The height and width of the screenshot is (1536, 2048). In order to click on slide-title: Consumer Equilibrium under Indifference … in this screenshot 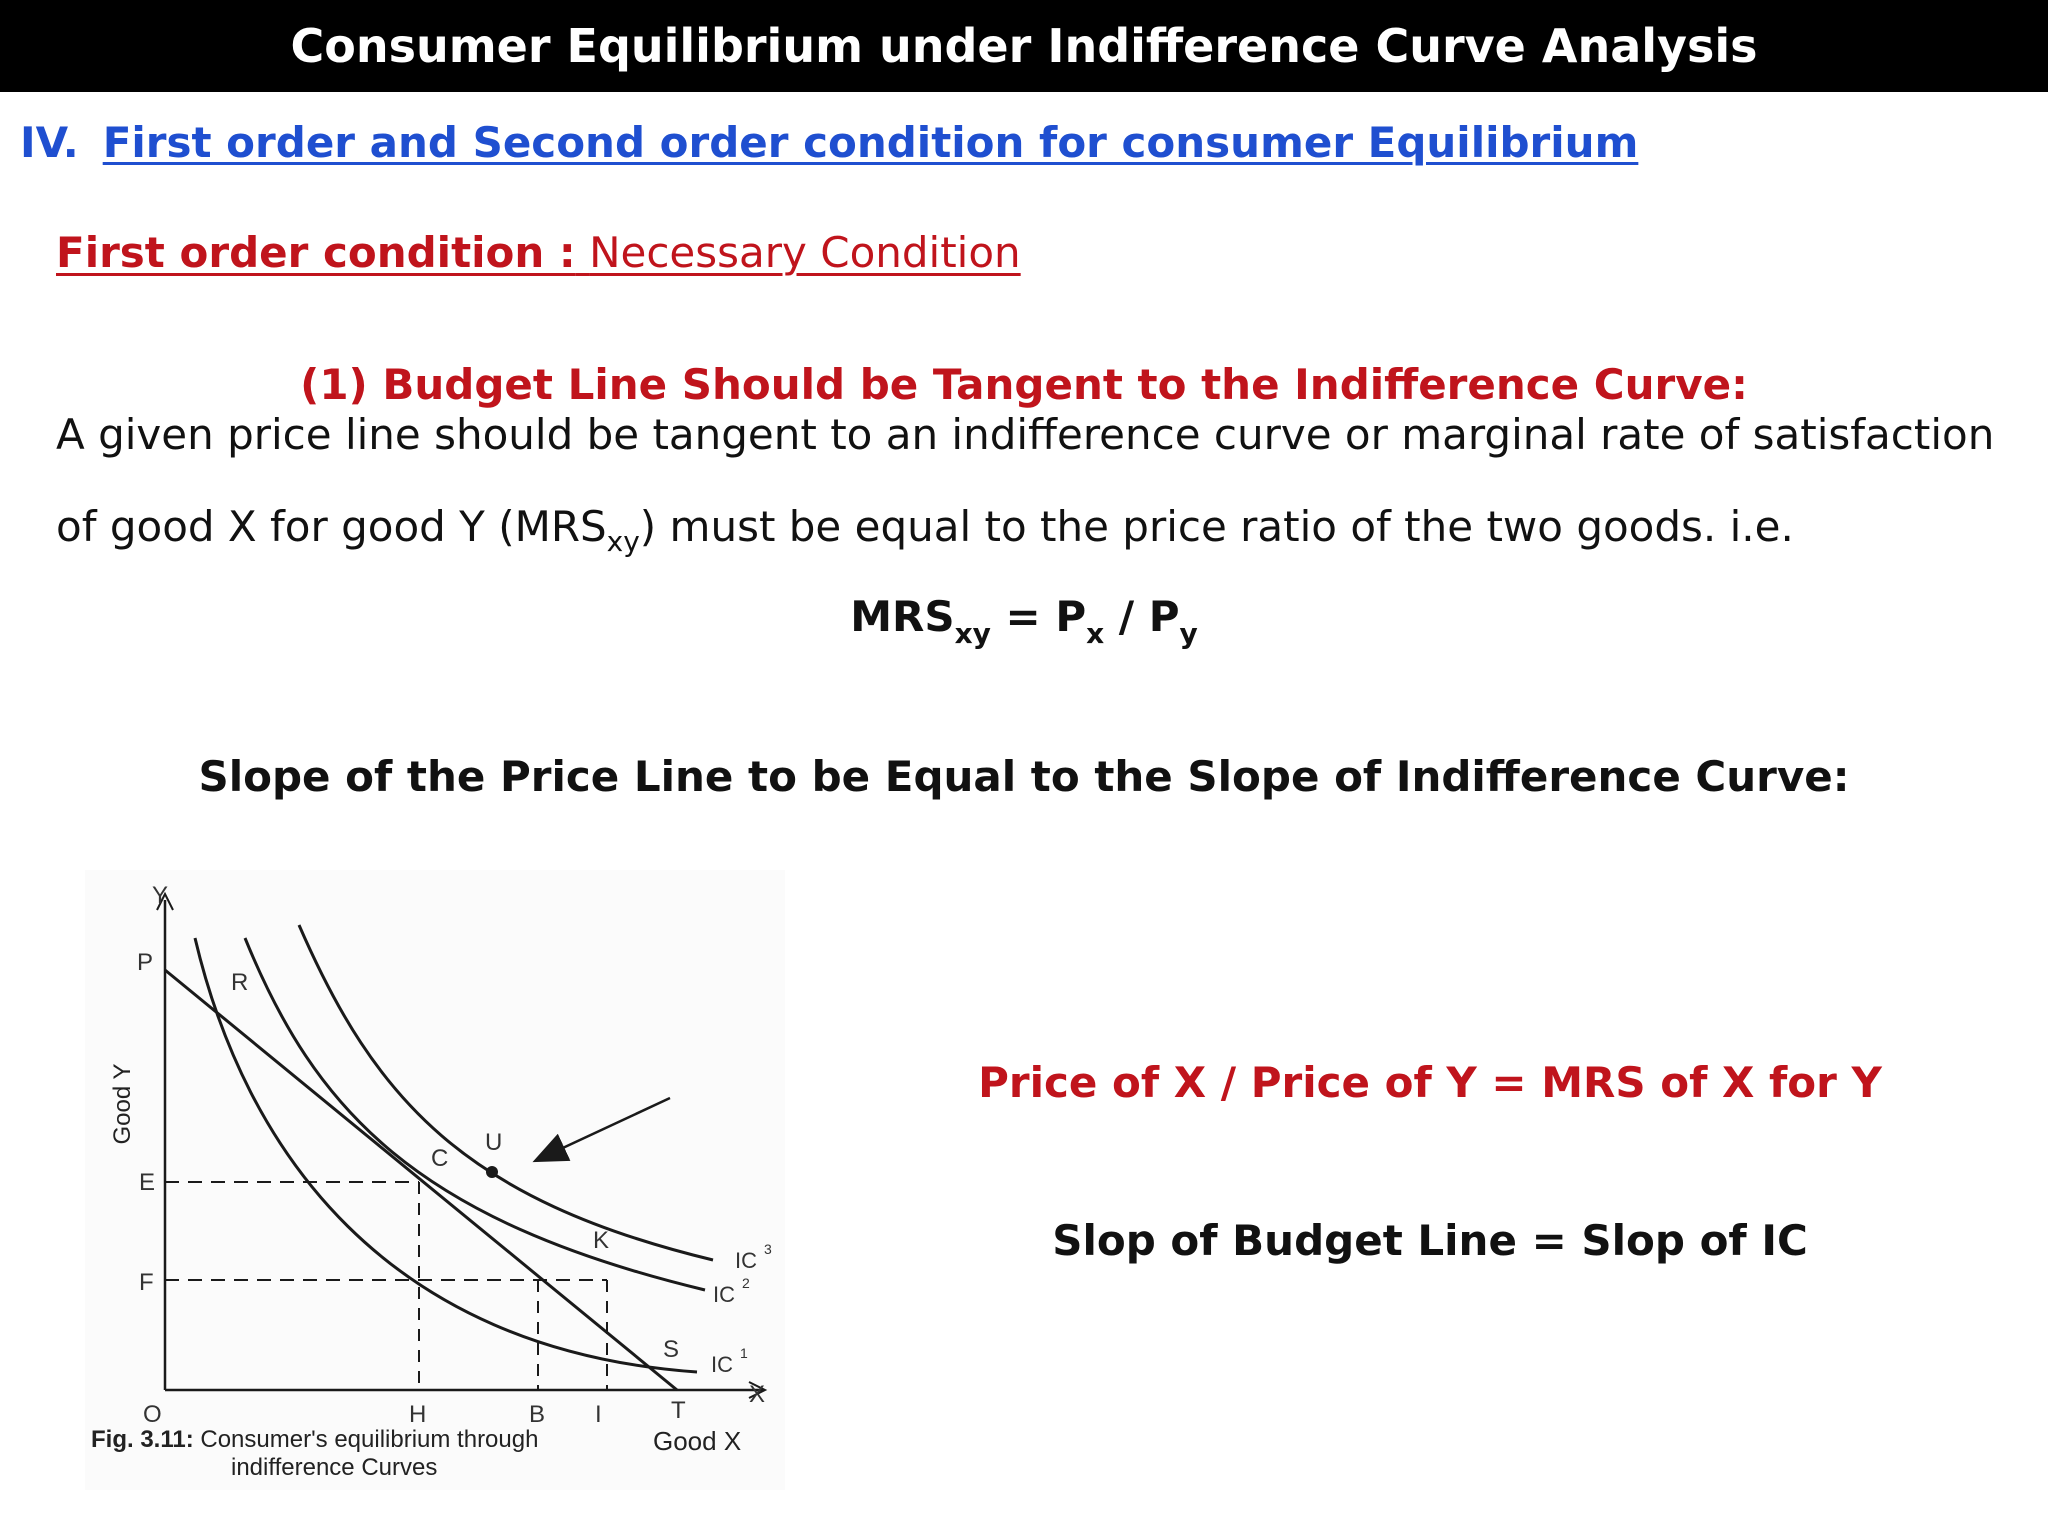, I will do `click(1024, 46)`.